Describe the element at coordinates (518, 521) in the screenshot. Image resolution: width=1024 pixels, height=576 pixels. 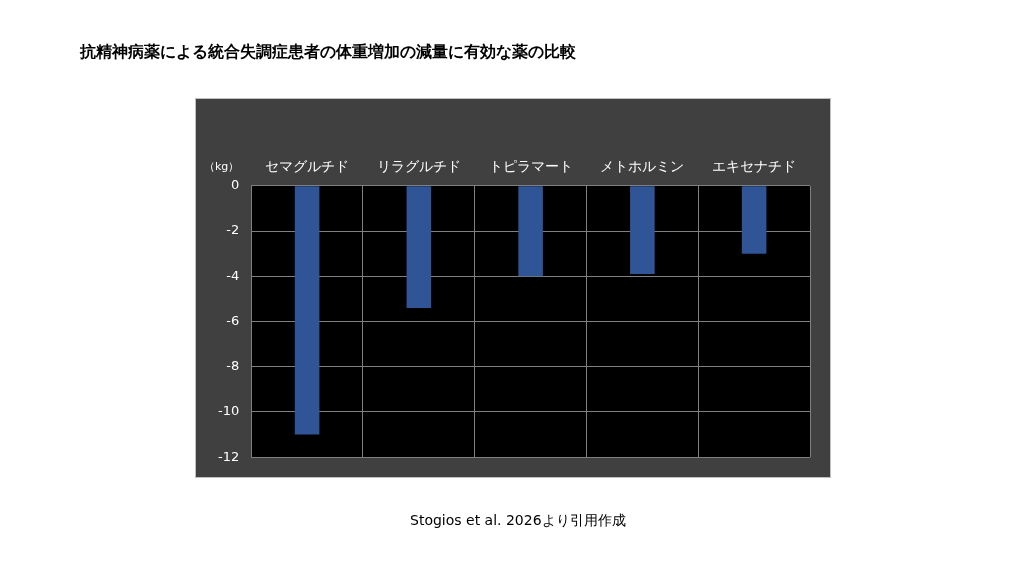
I see `text: Stogios et al. 2026より引用作成` at that location.